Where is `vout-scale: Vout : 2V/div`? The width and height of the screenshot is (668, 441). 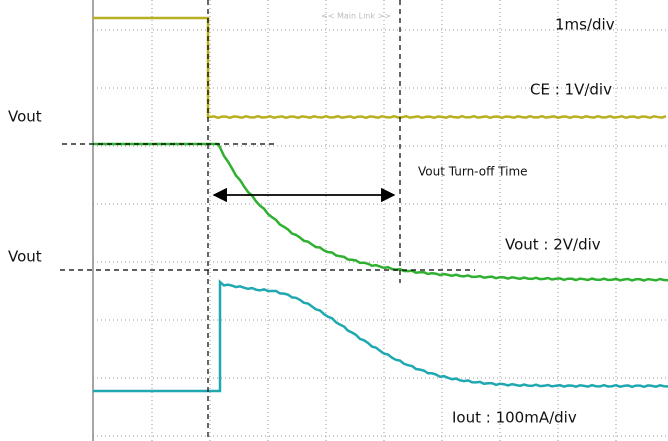
vout-scale: Vout : 2V/div is located at coordinates (553, 245).